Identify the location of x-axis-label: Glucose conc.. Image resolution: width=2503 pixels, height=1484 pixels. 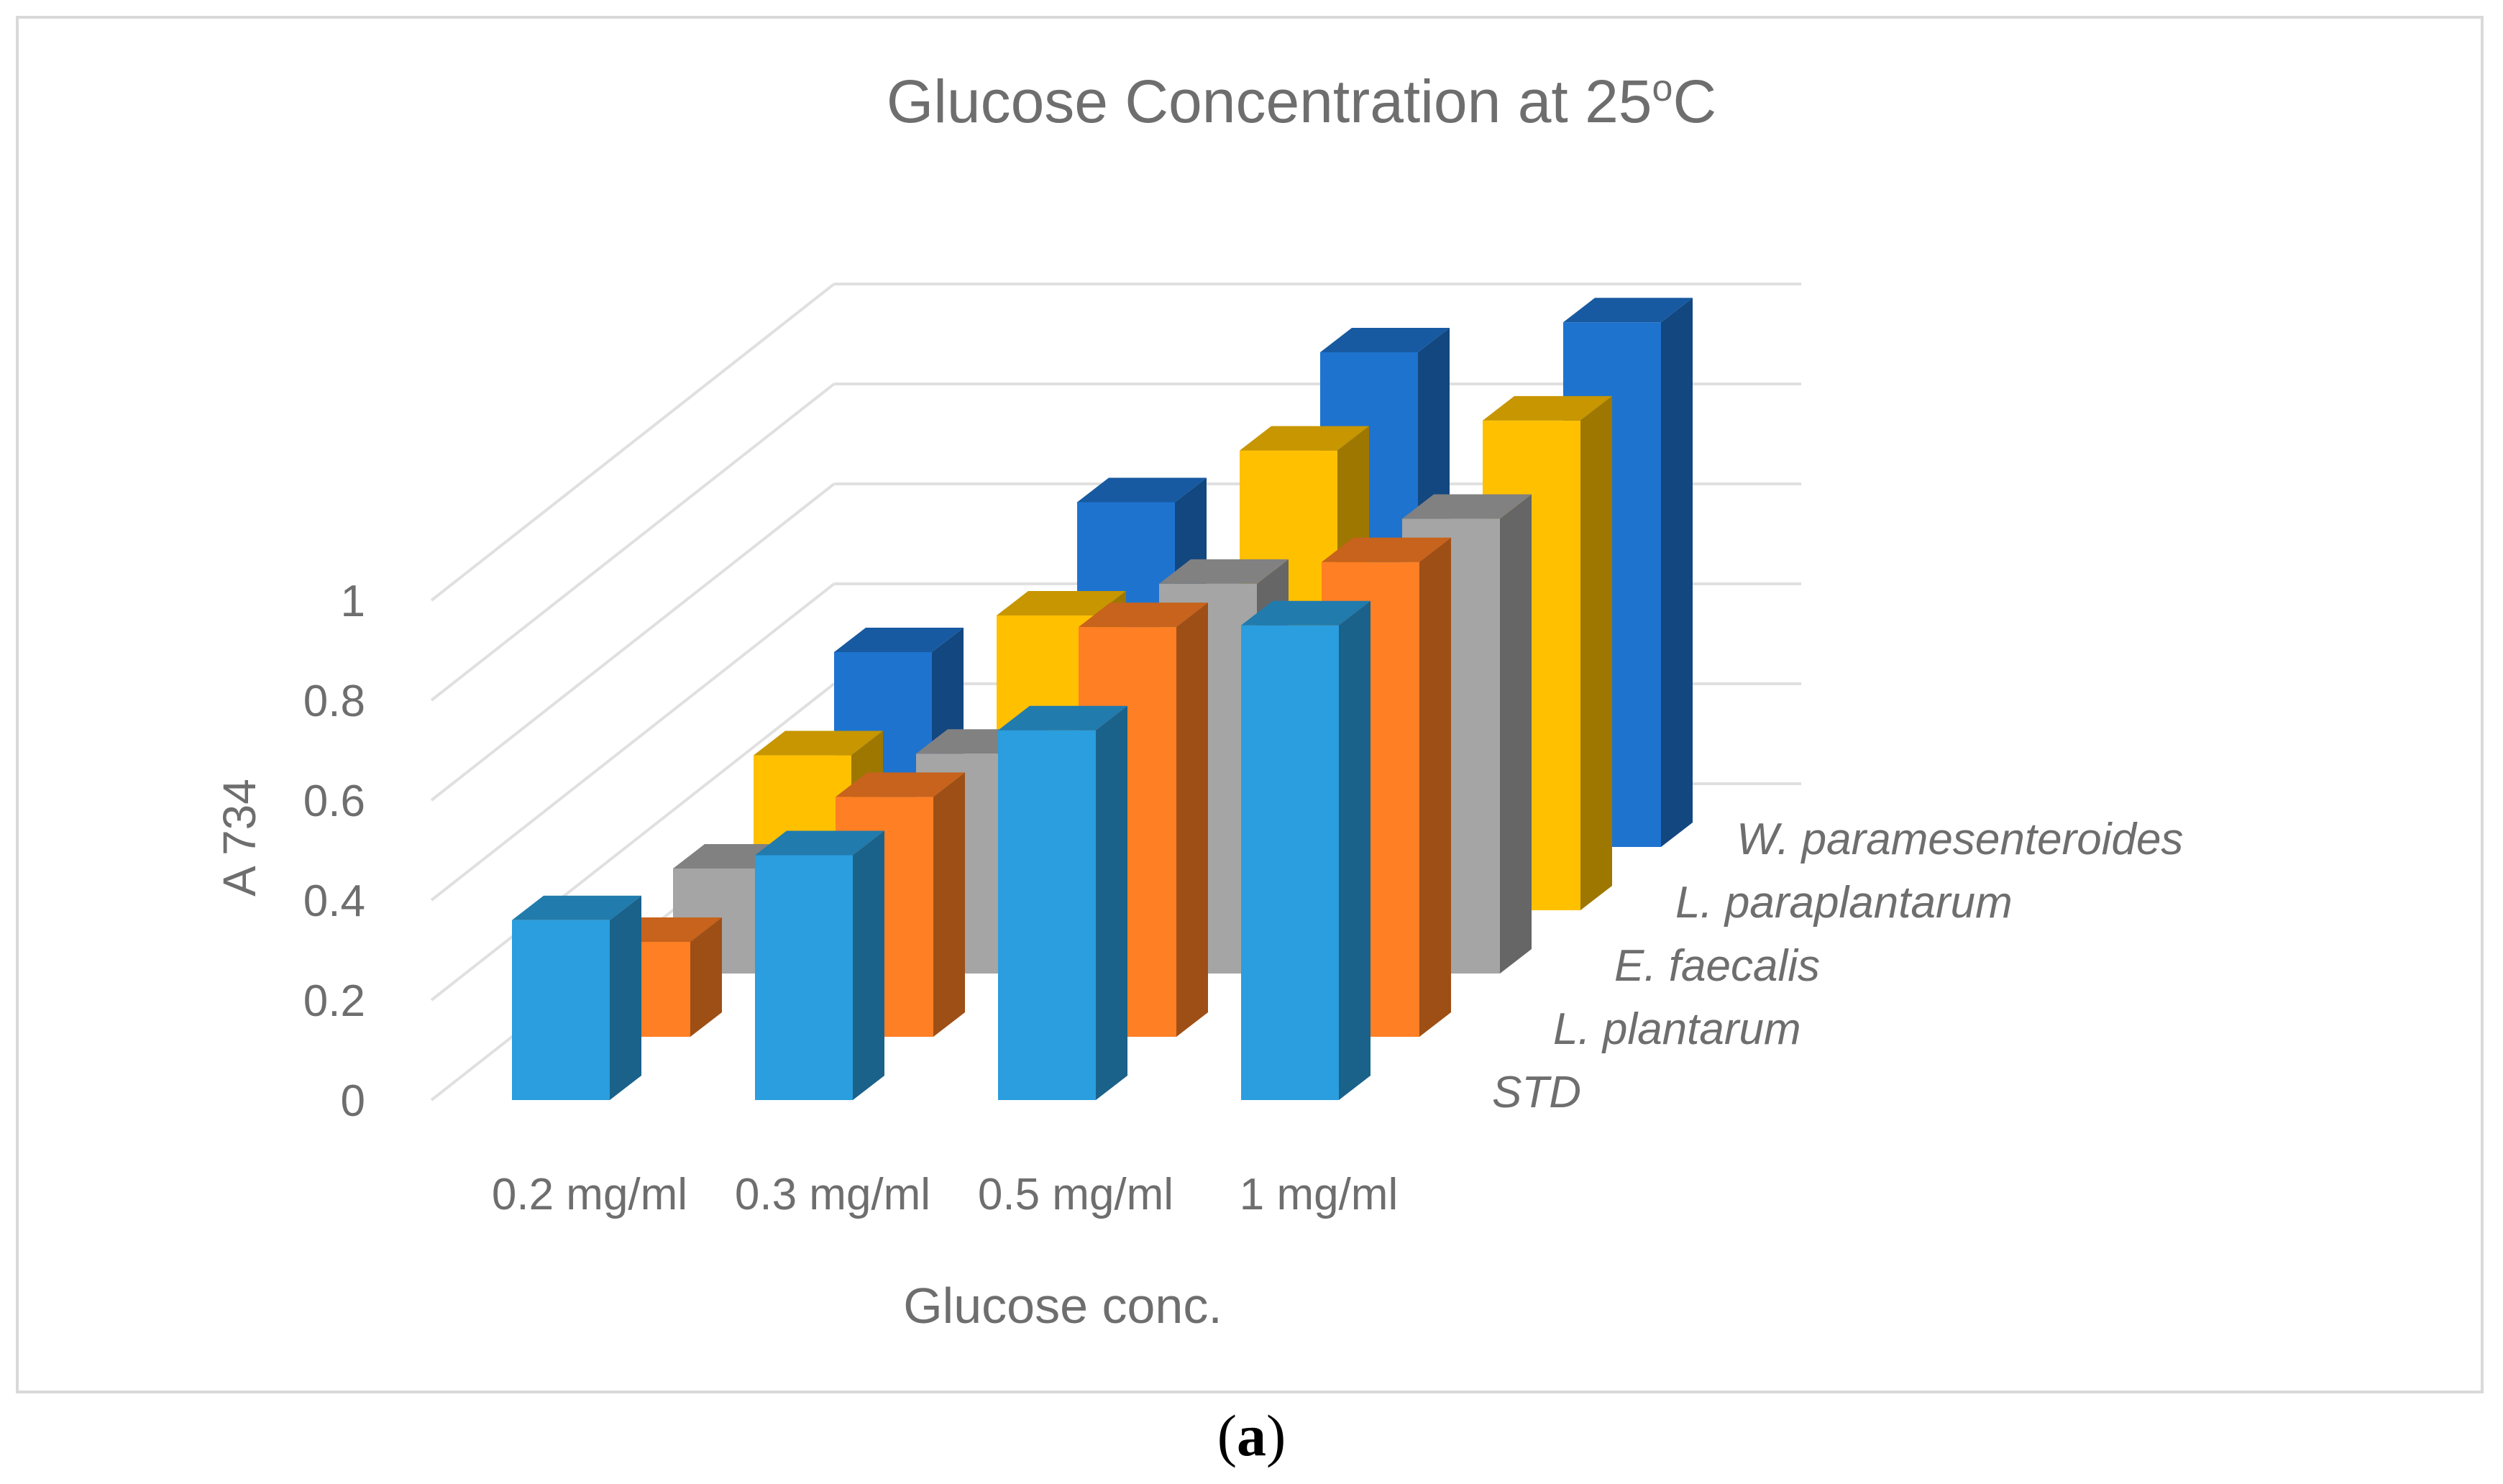
(1062, 1306).